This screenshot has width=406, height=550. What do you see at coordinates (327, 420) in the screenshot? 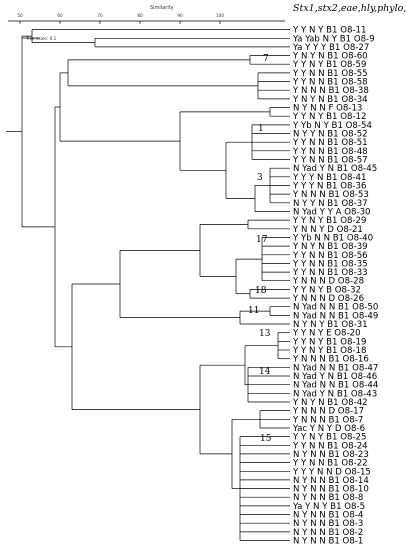
I see `leaf-label: Y N N N B1 O8-7` at bounding box center [327, 420].